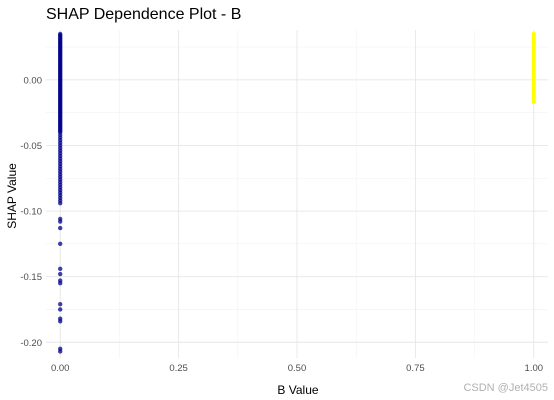 The width and height of the screenshot is (554, 400). What do you see at coordinates (31, 277) in the screenshot?
I see `y-tick-label: -0.15` at bounding box center [31, 277].